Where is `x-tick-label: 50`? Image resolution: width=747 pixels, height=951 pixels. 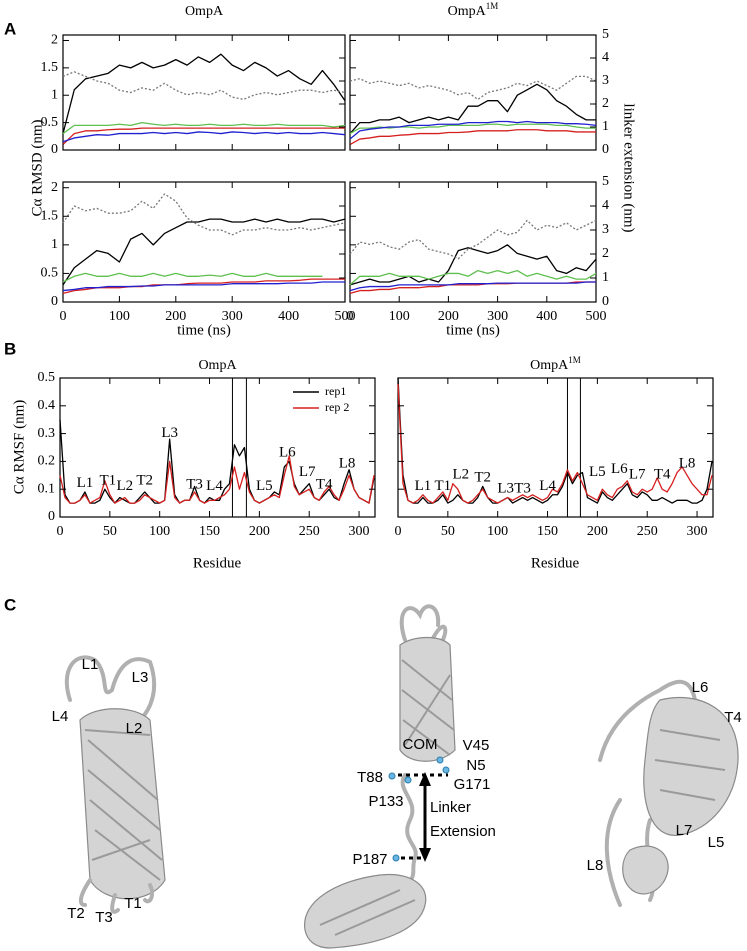 x-tick-label: 50 is located at coordinates (448, 531).